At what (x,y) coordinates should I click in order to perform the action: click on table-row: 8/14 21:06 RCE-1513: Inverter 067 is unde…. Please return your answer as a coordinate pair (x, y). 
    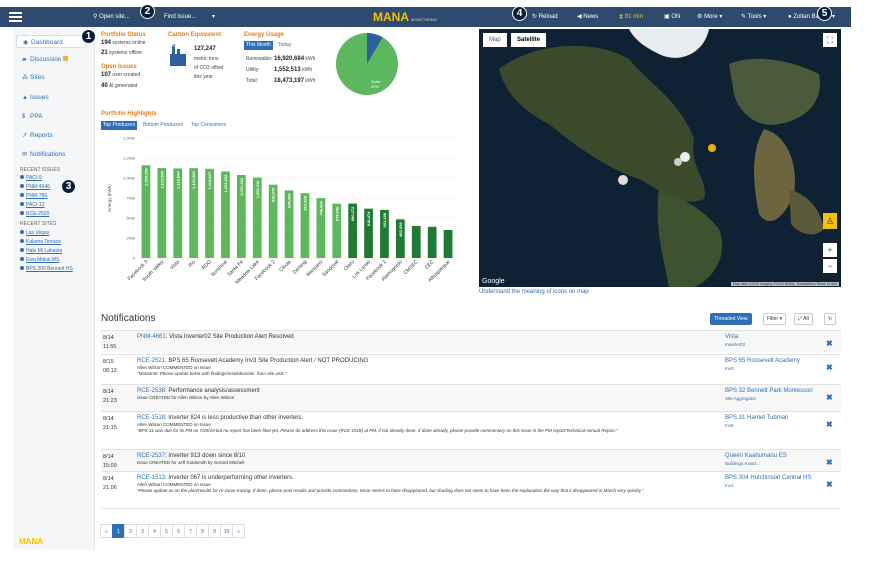
    Looking at the image, I should click on (471, 490).